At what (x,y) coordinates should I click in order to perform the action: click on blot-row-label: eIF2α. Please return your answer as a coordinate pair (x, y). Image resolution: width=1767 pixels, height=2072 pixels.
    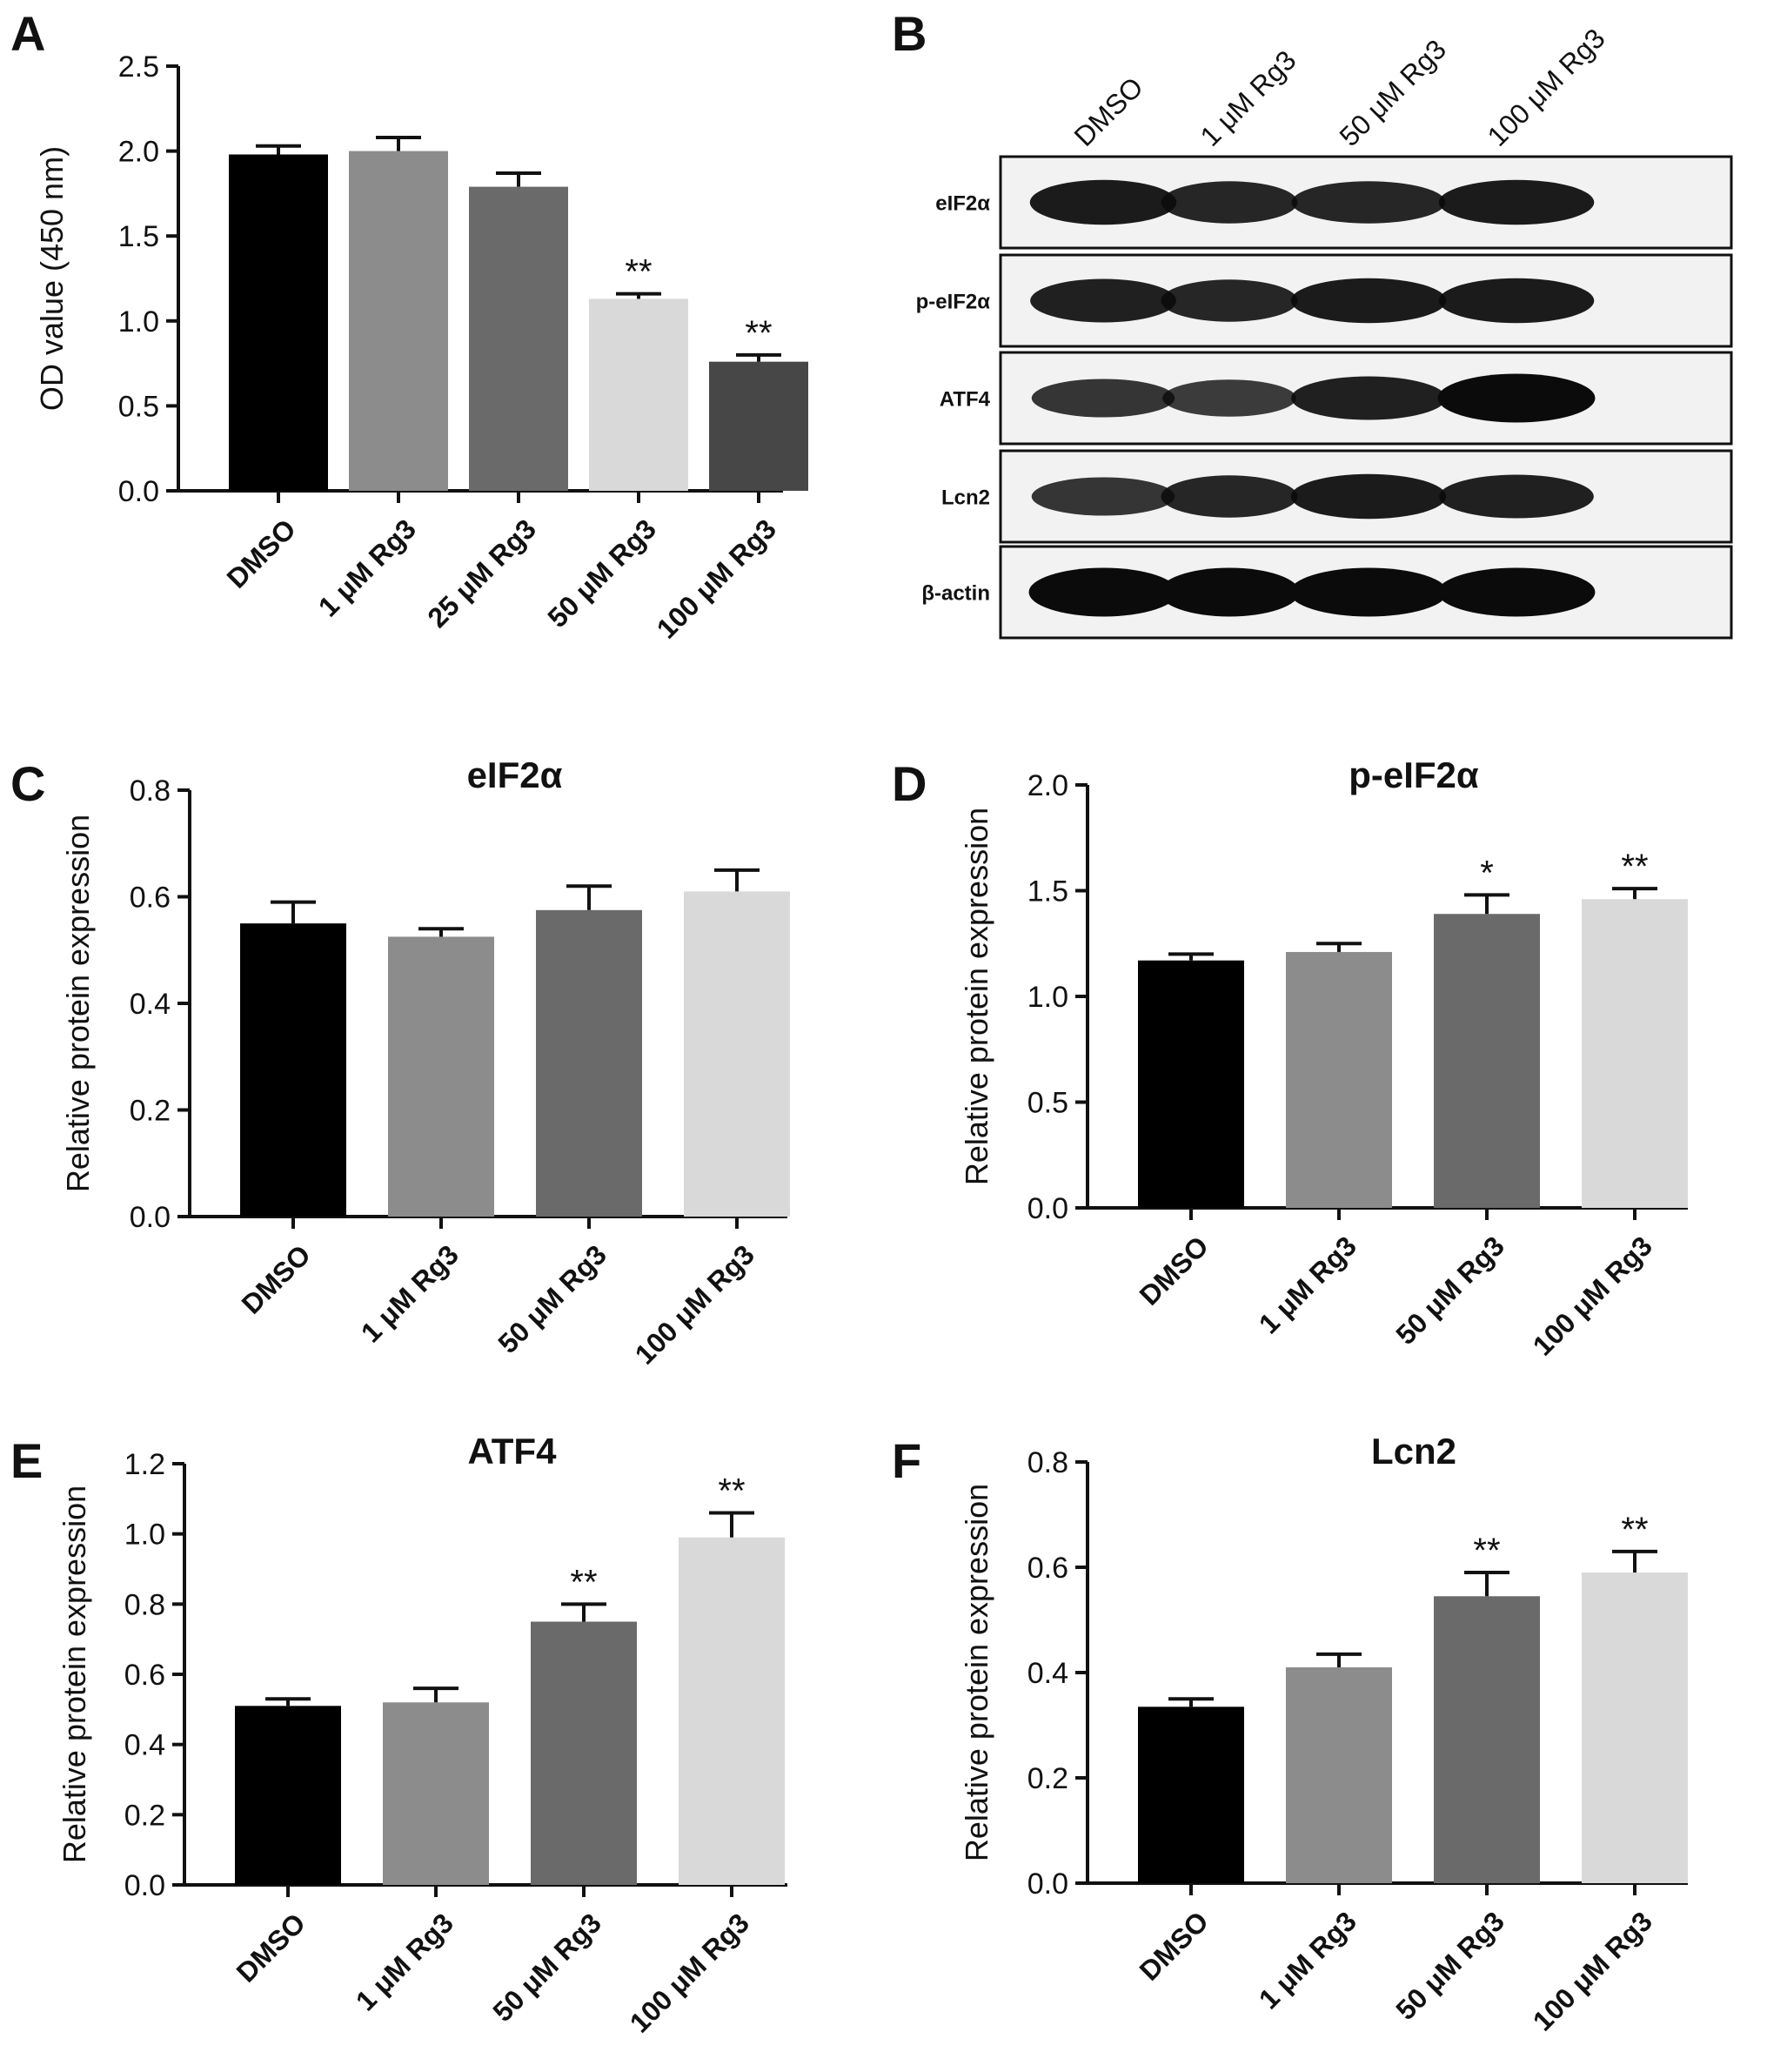
    Looking at the image, I should click on (963, 204).